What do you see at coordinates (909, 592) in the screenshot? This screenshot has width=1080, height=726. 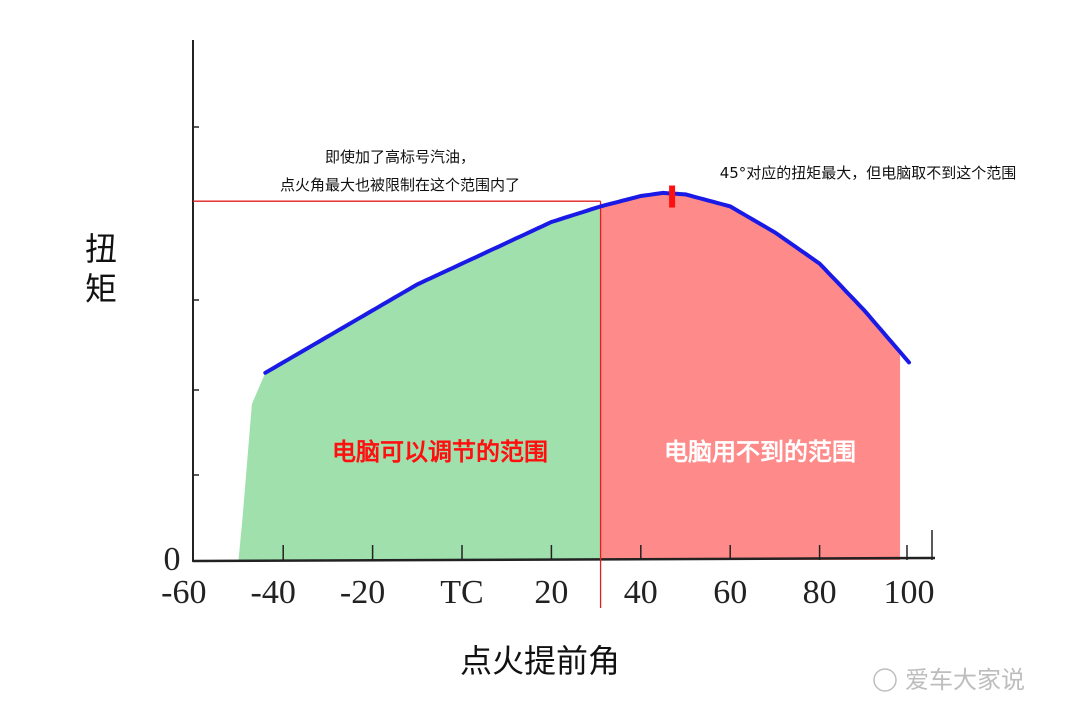 I see `x-tick-label: 100` at bounding box center [909, 592].